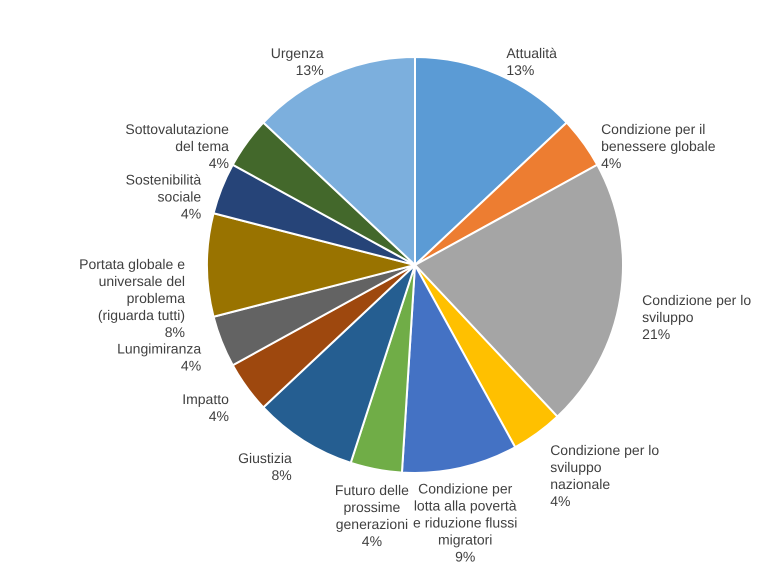  What do you see at coordinates (658, 137) in the screenshot?
I see `slice-label: Condizione per il benessere globale` at bounding box center [658, 137].